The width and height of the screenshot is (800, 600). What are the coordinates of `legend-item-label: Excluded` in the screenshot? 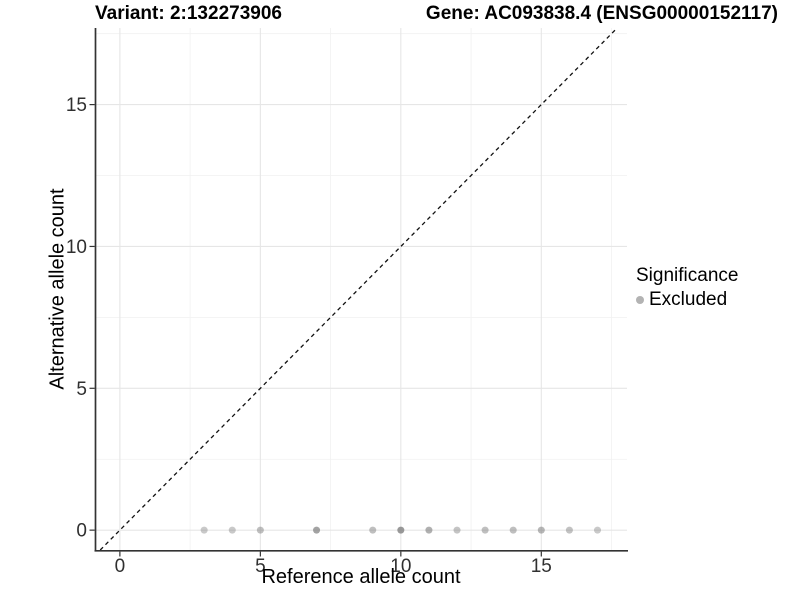 It's located at (688, 299).